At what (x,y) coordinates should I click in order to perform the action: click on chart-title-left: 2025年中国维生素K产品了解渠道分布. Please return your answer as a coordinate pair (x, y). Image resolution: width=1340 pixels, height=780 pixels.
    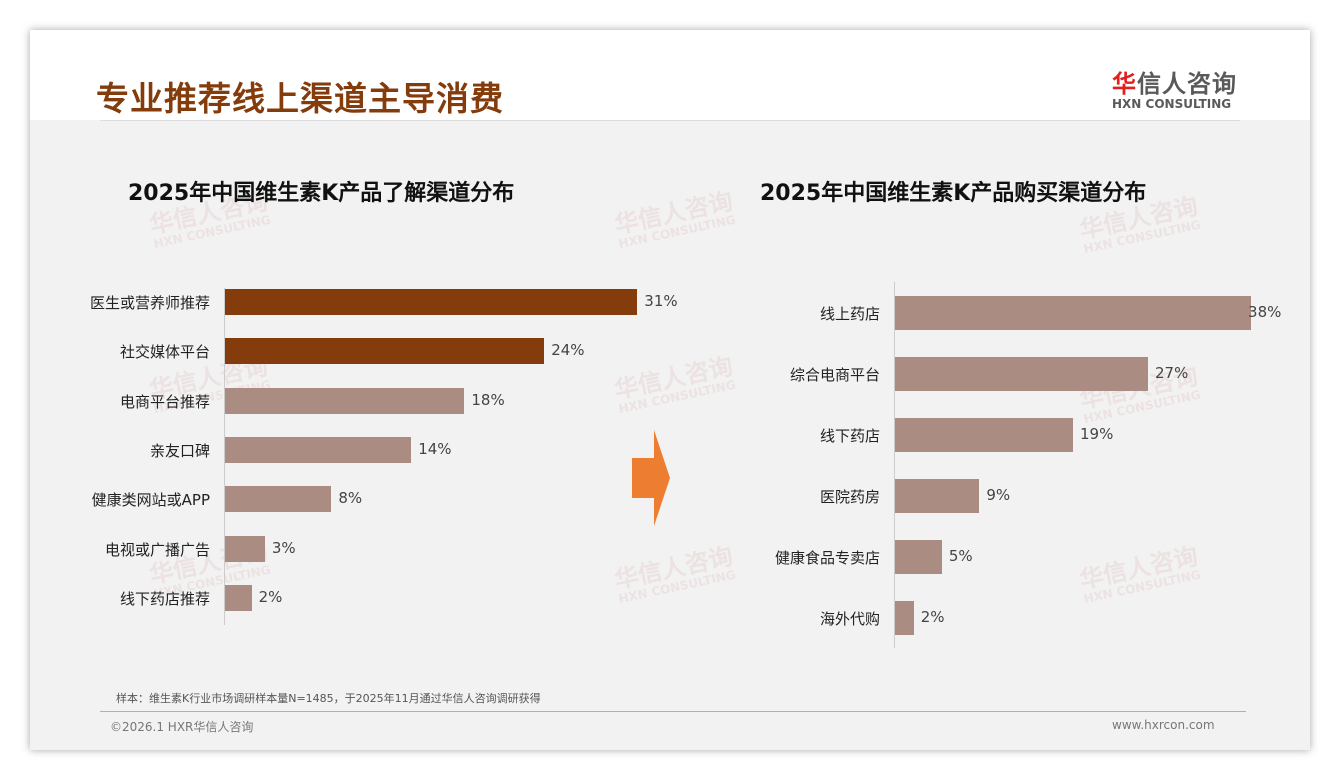
    Looking at the image, I should click on (321, 193).